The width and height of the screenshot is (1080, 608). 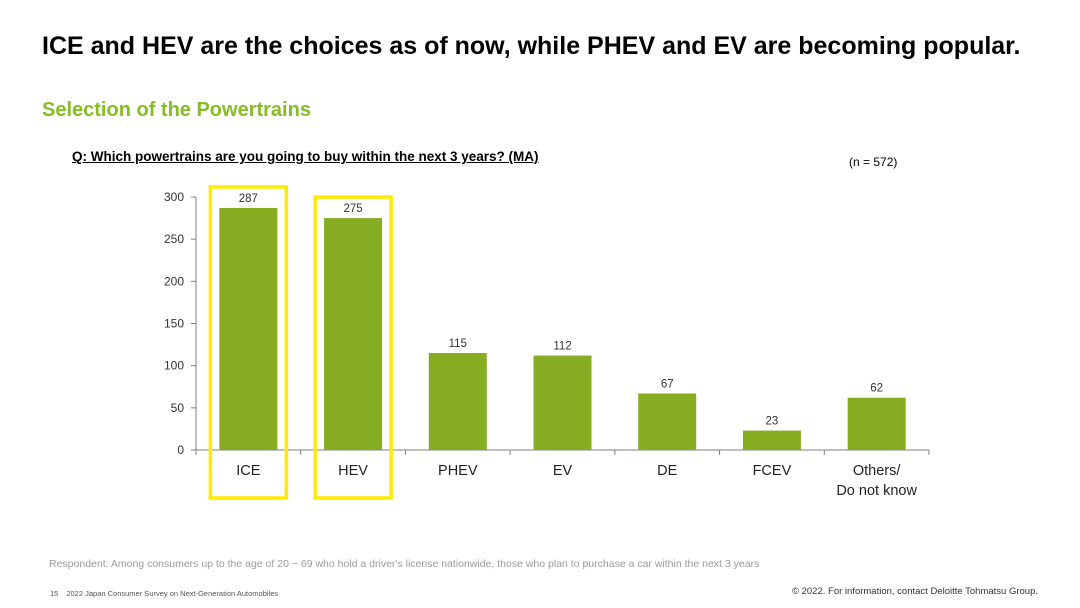 I want to click on category-label: ICE, so click(x=248, y=471).